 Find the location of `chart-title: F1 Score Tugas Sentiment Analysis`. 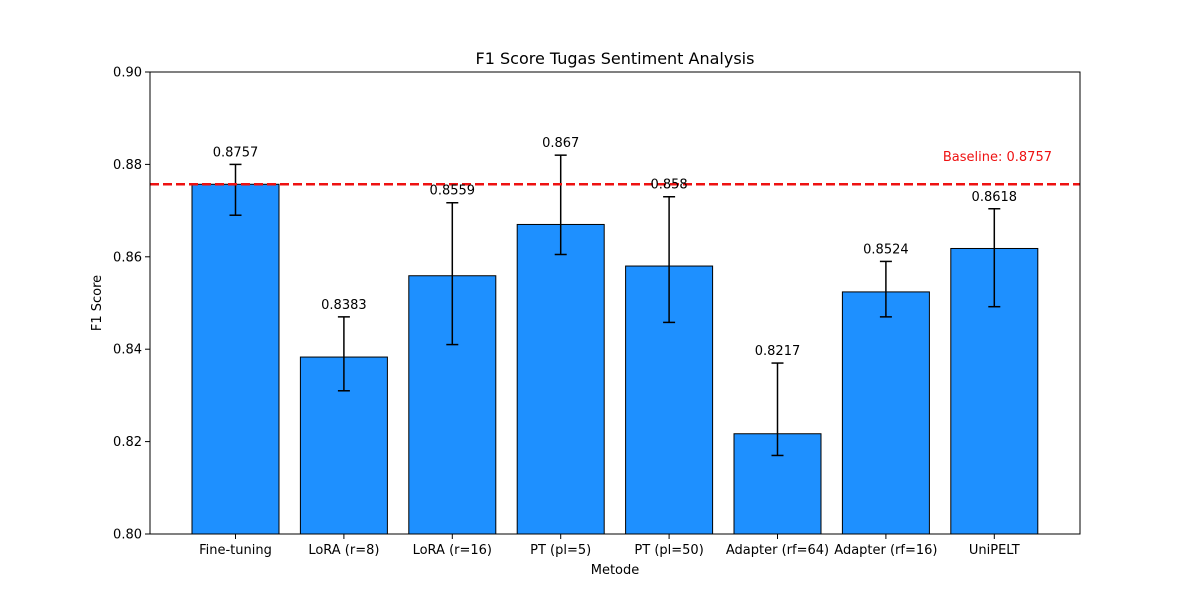

chart-title: F1 Score Tugas Sentiment Analysis is located at coordinates (615, 58).